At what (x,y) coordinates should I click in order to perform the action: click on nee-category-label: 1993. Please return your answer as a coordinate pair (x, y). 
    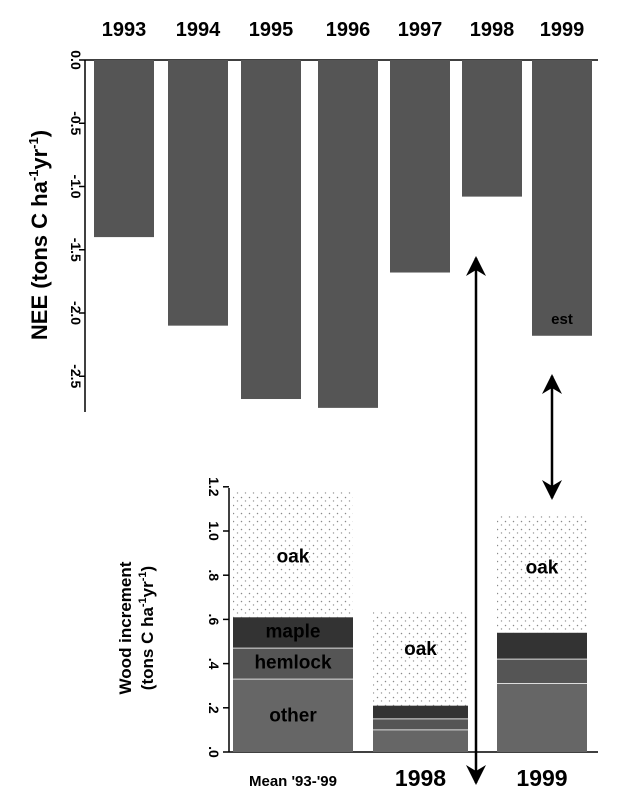
    Looking at the image, I should click on (124, 30).